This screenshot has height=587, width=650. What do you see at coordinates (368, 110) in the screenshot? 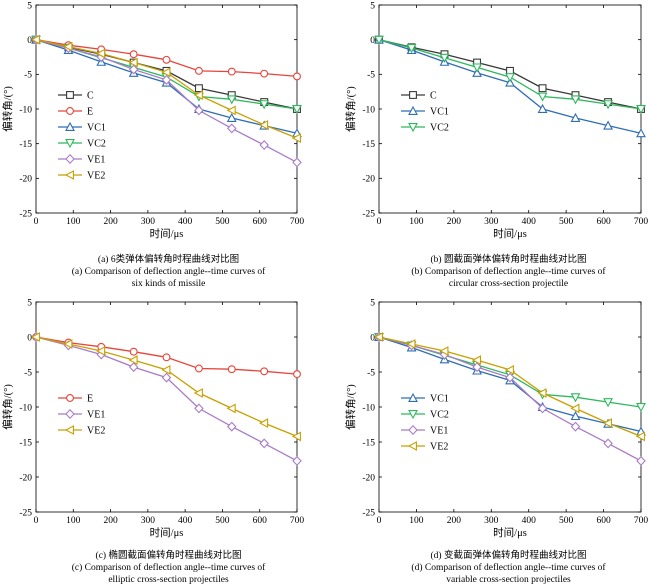
I see `y-tick-label: -10` at bounding box center [368, 110].